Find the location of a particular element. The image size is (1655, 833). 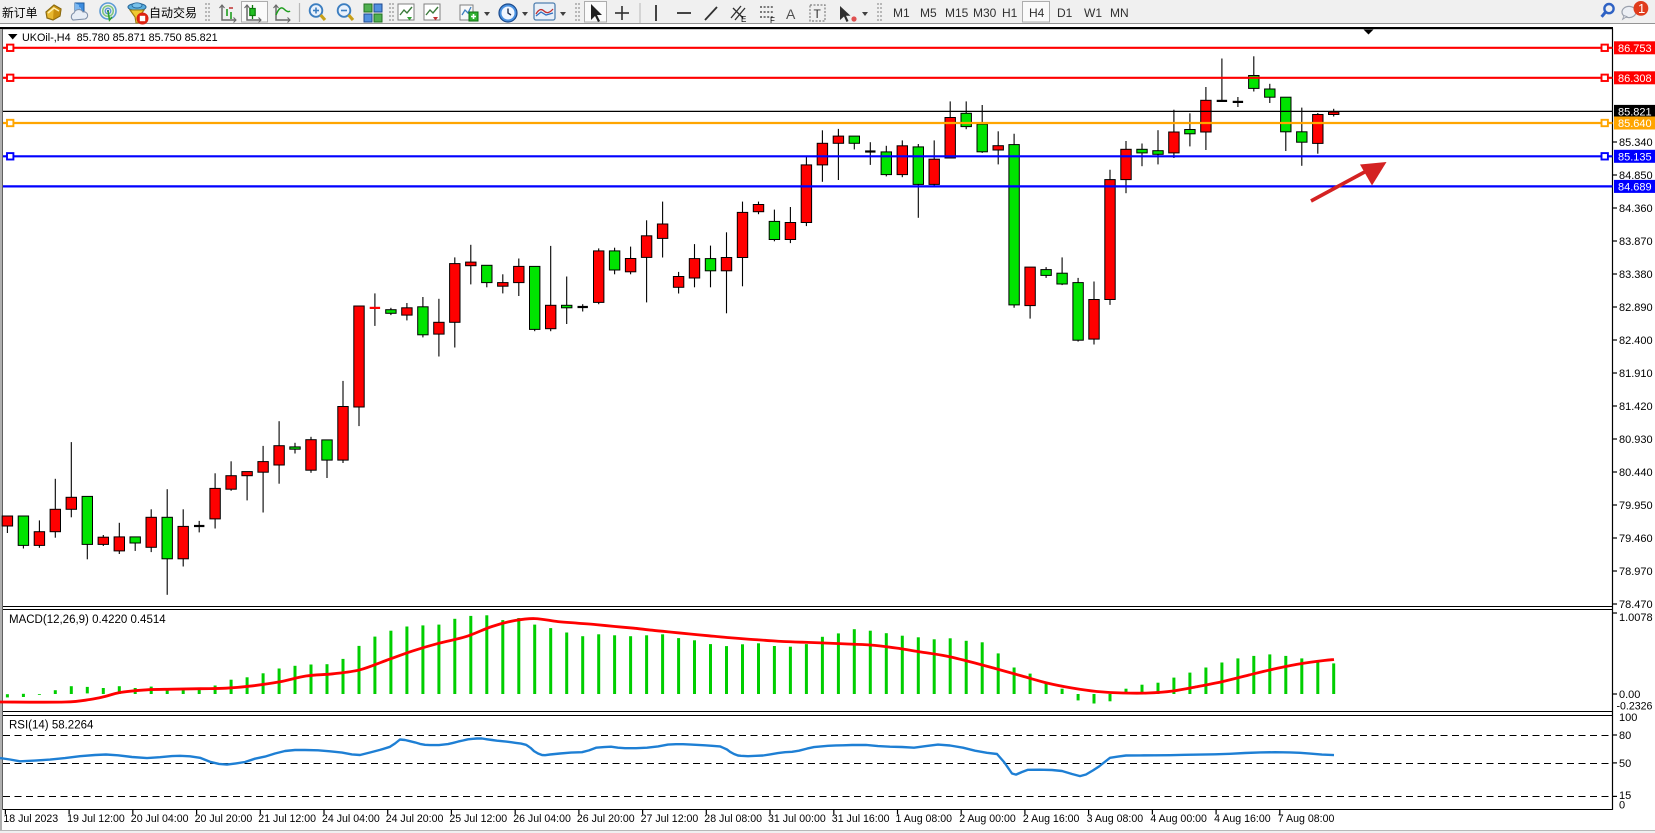

svg-text: 100 is located at coordinates (1628, 718).